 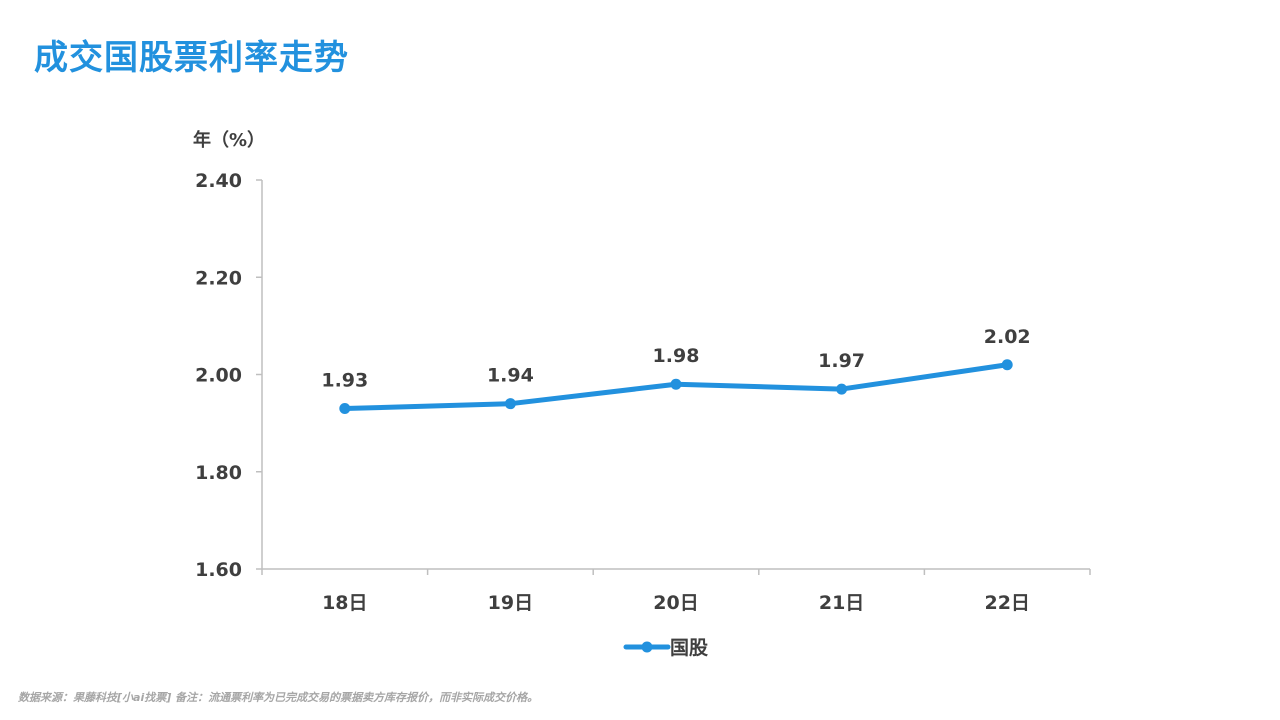 What do you see at coordinates (647, 647) in the screenshot?
I see `legend-marker` at bounding box center [647, 647].